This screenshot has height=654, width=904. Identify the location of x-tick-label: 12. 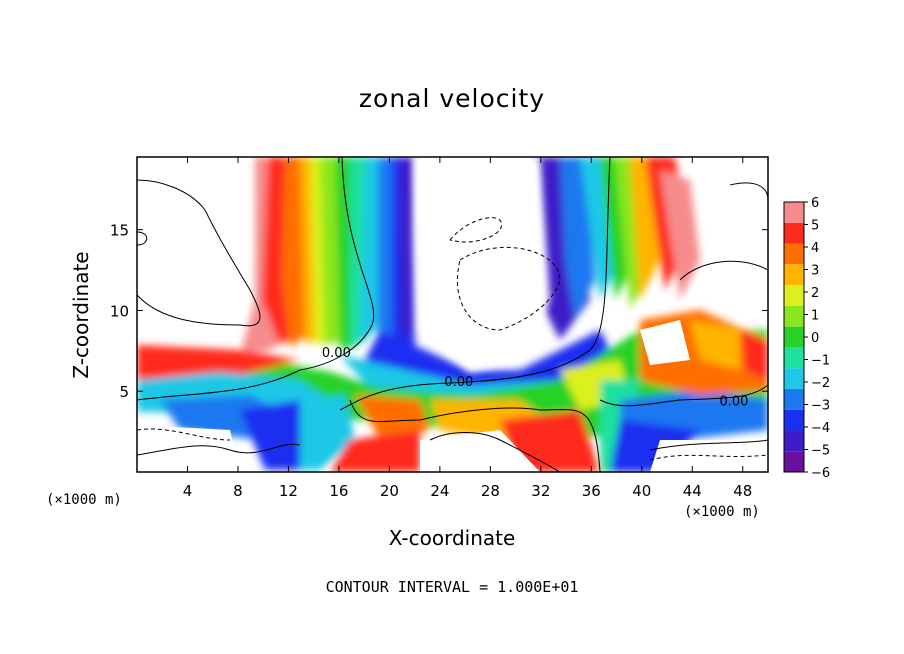
(288, 491).